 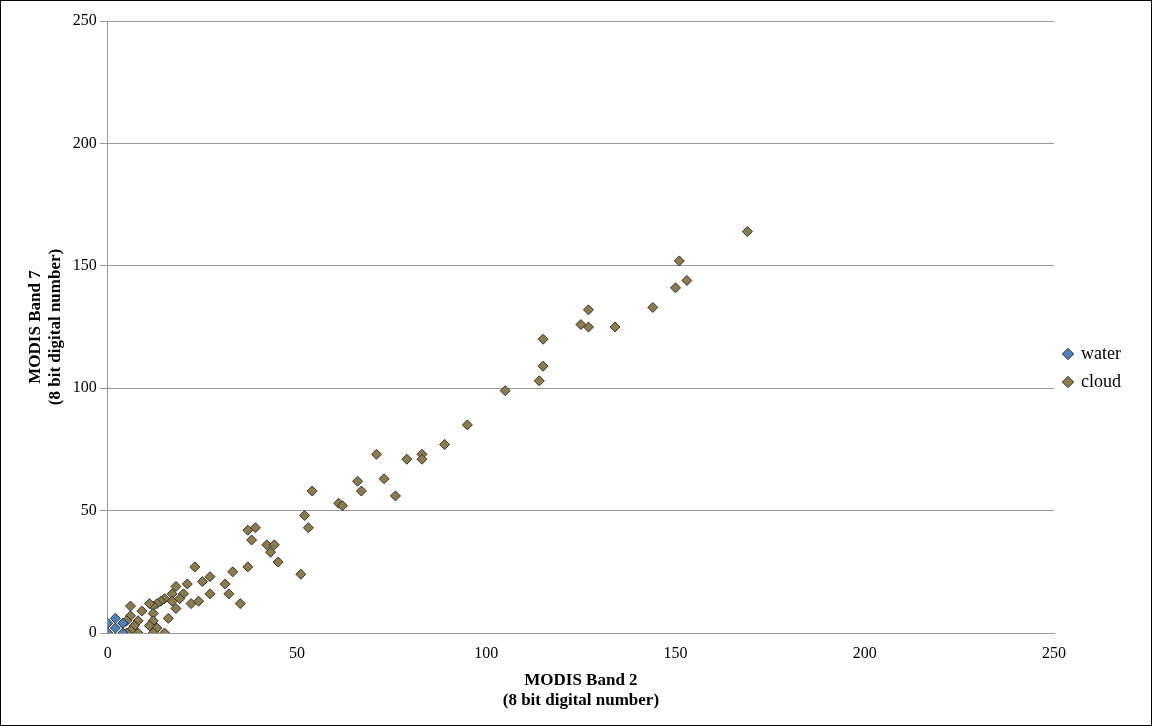 I want to click on x-tick-label: 250, so click(x=1054, y=652).